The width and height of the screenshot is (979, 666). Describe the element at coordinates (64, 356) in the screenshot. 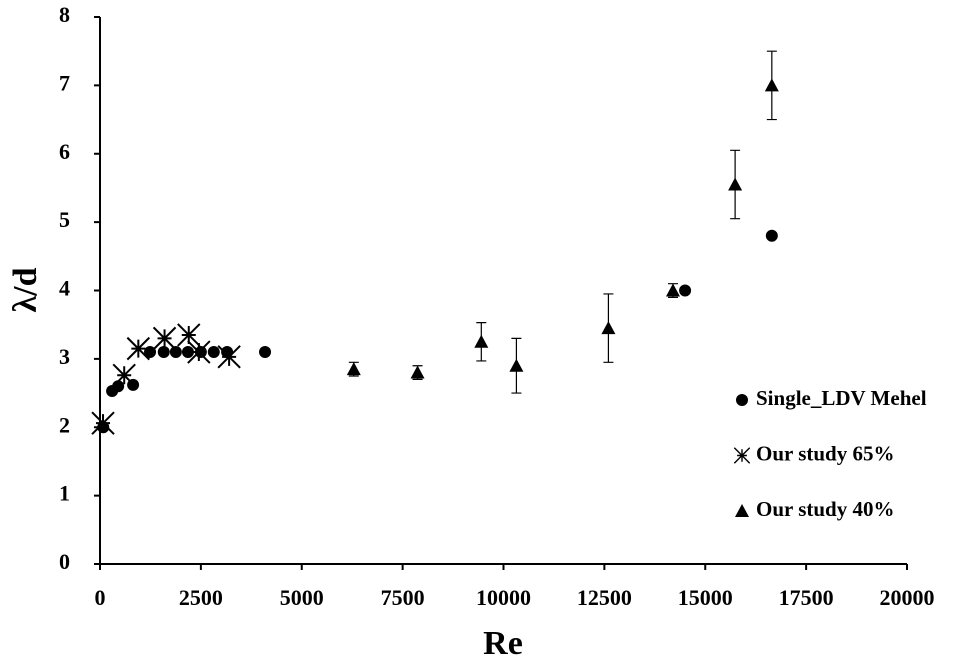

I see `y-tick-label: 3` at that location.